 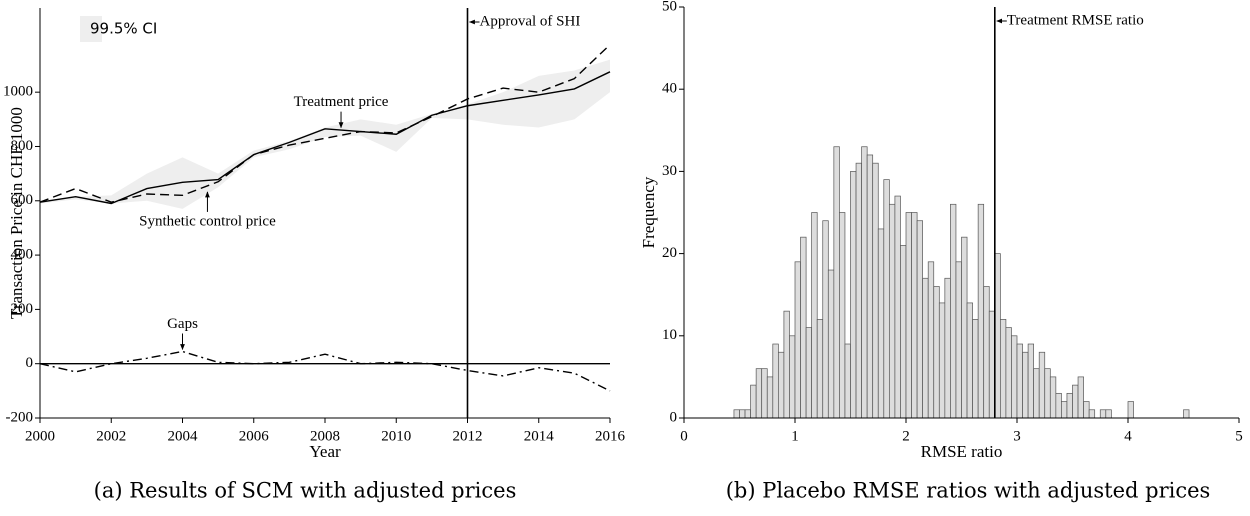 What do you see at coordinates (341, 102) in the screenshot?
I see `series-label: Treatment price` at bounding box center [341, 102].